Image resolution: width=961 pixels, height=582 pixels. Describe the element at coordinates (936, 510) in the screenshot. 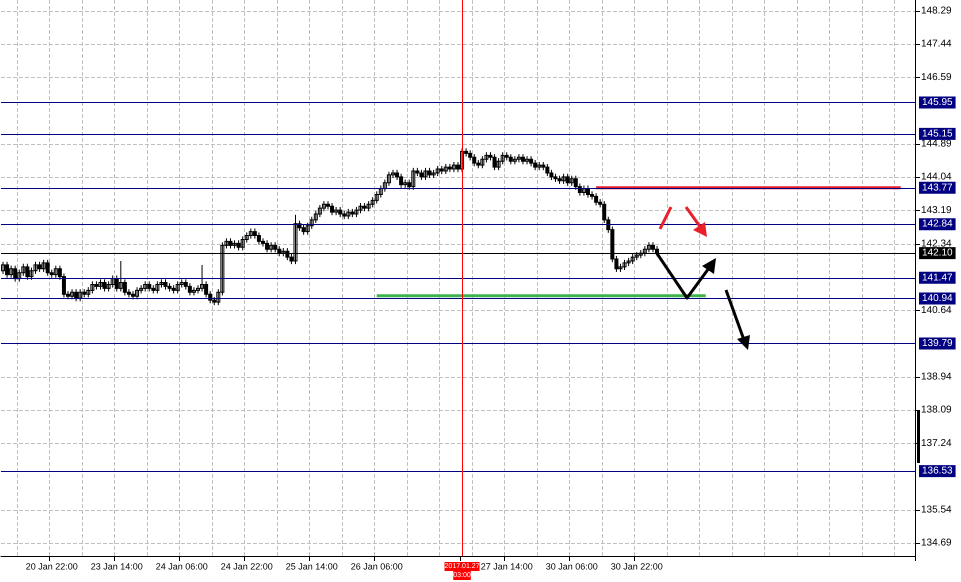

I see `y-tick-label: 135.54` at that location.